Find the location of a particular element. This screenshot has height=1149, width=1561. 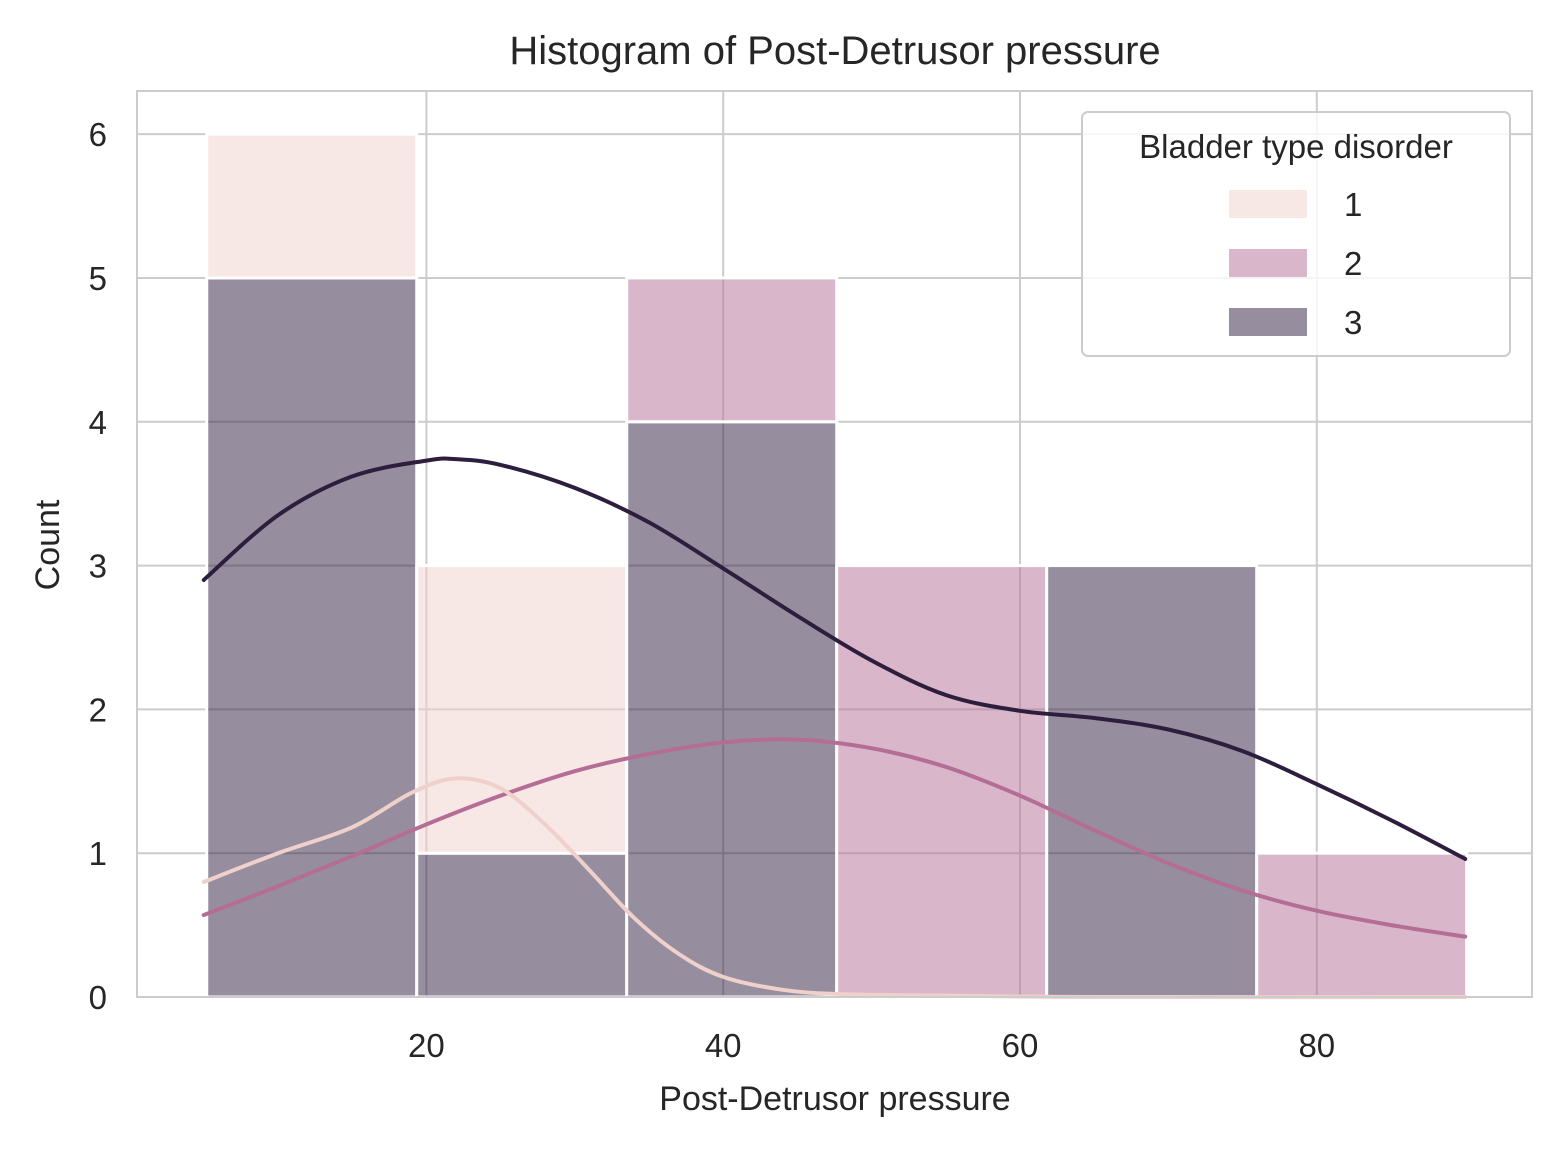

x-axis-label: Post-Detrusor pressure is located at coordinates (834, 1099).